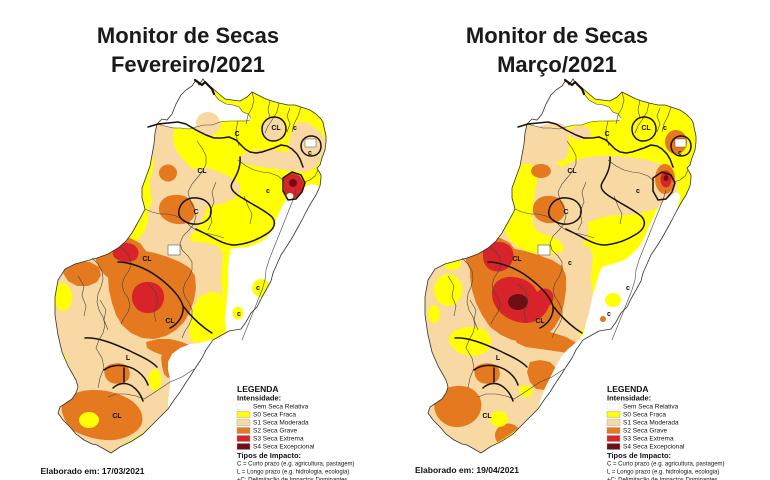 This screenshot has width=770, height=480. Describe the element at coordinates (93, 471) in the screenshot. I see `svg-text: Elaborado em: 17/03/2021` at that location.